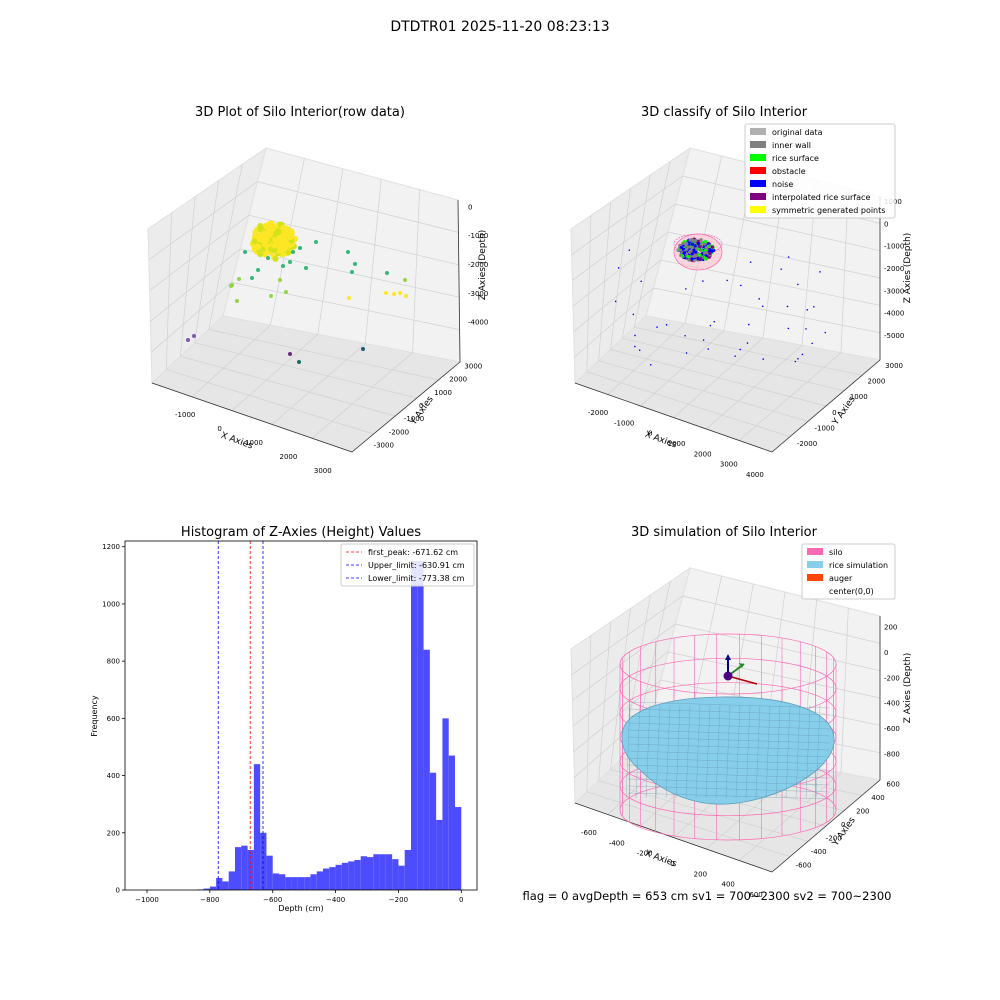 This screenshot has height=1000, width=1000. I want to click on x-tick-label: 2000, so click(288, 457).